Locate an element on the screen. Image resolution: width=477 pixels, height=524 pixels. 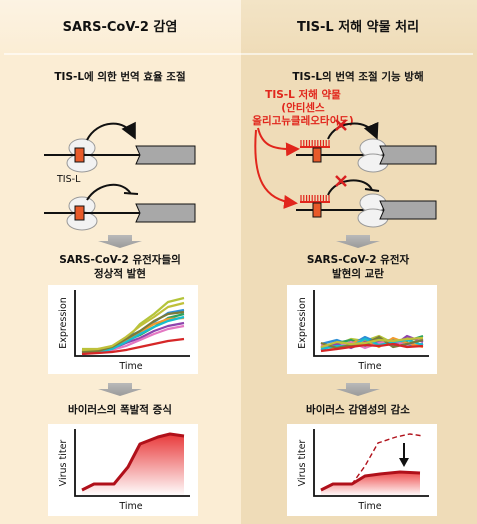
right-expression-xlabel: Time is located at coordinates (369, 366).